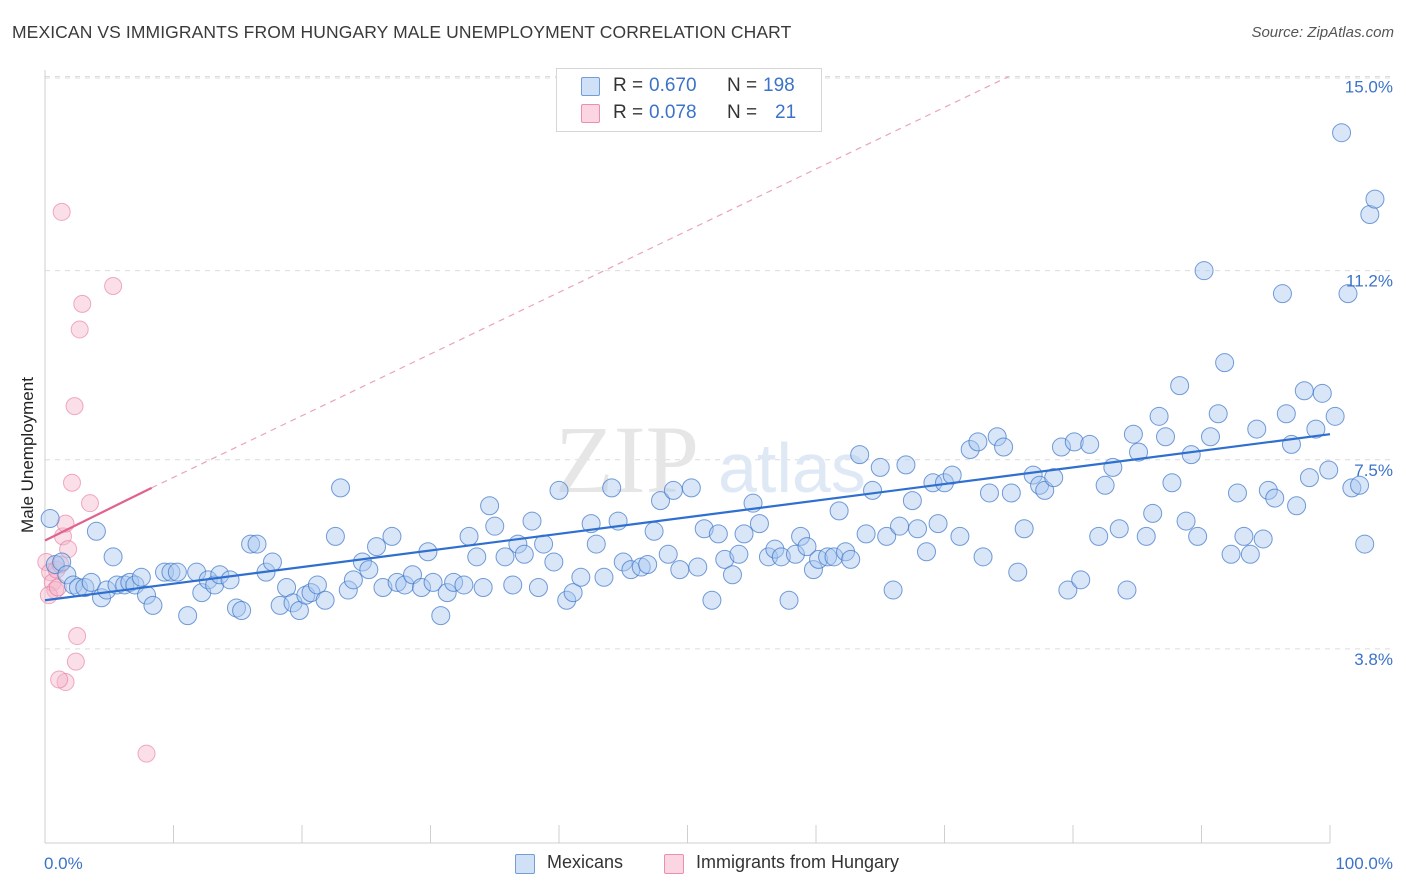 The height and width of the screenshot is (892, 1406). What do you see at coordinates (96, 482) in the screenshot?
I see `hungary-points` at bounding box center [96, 482].